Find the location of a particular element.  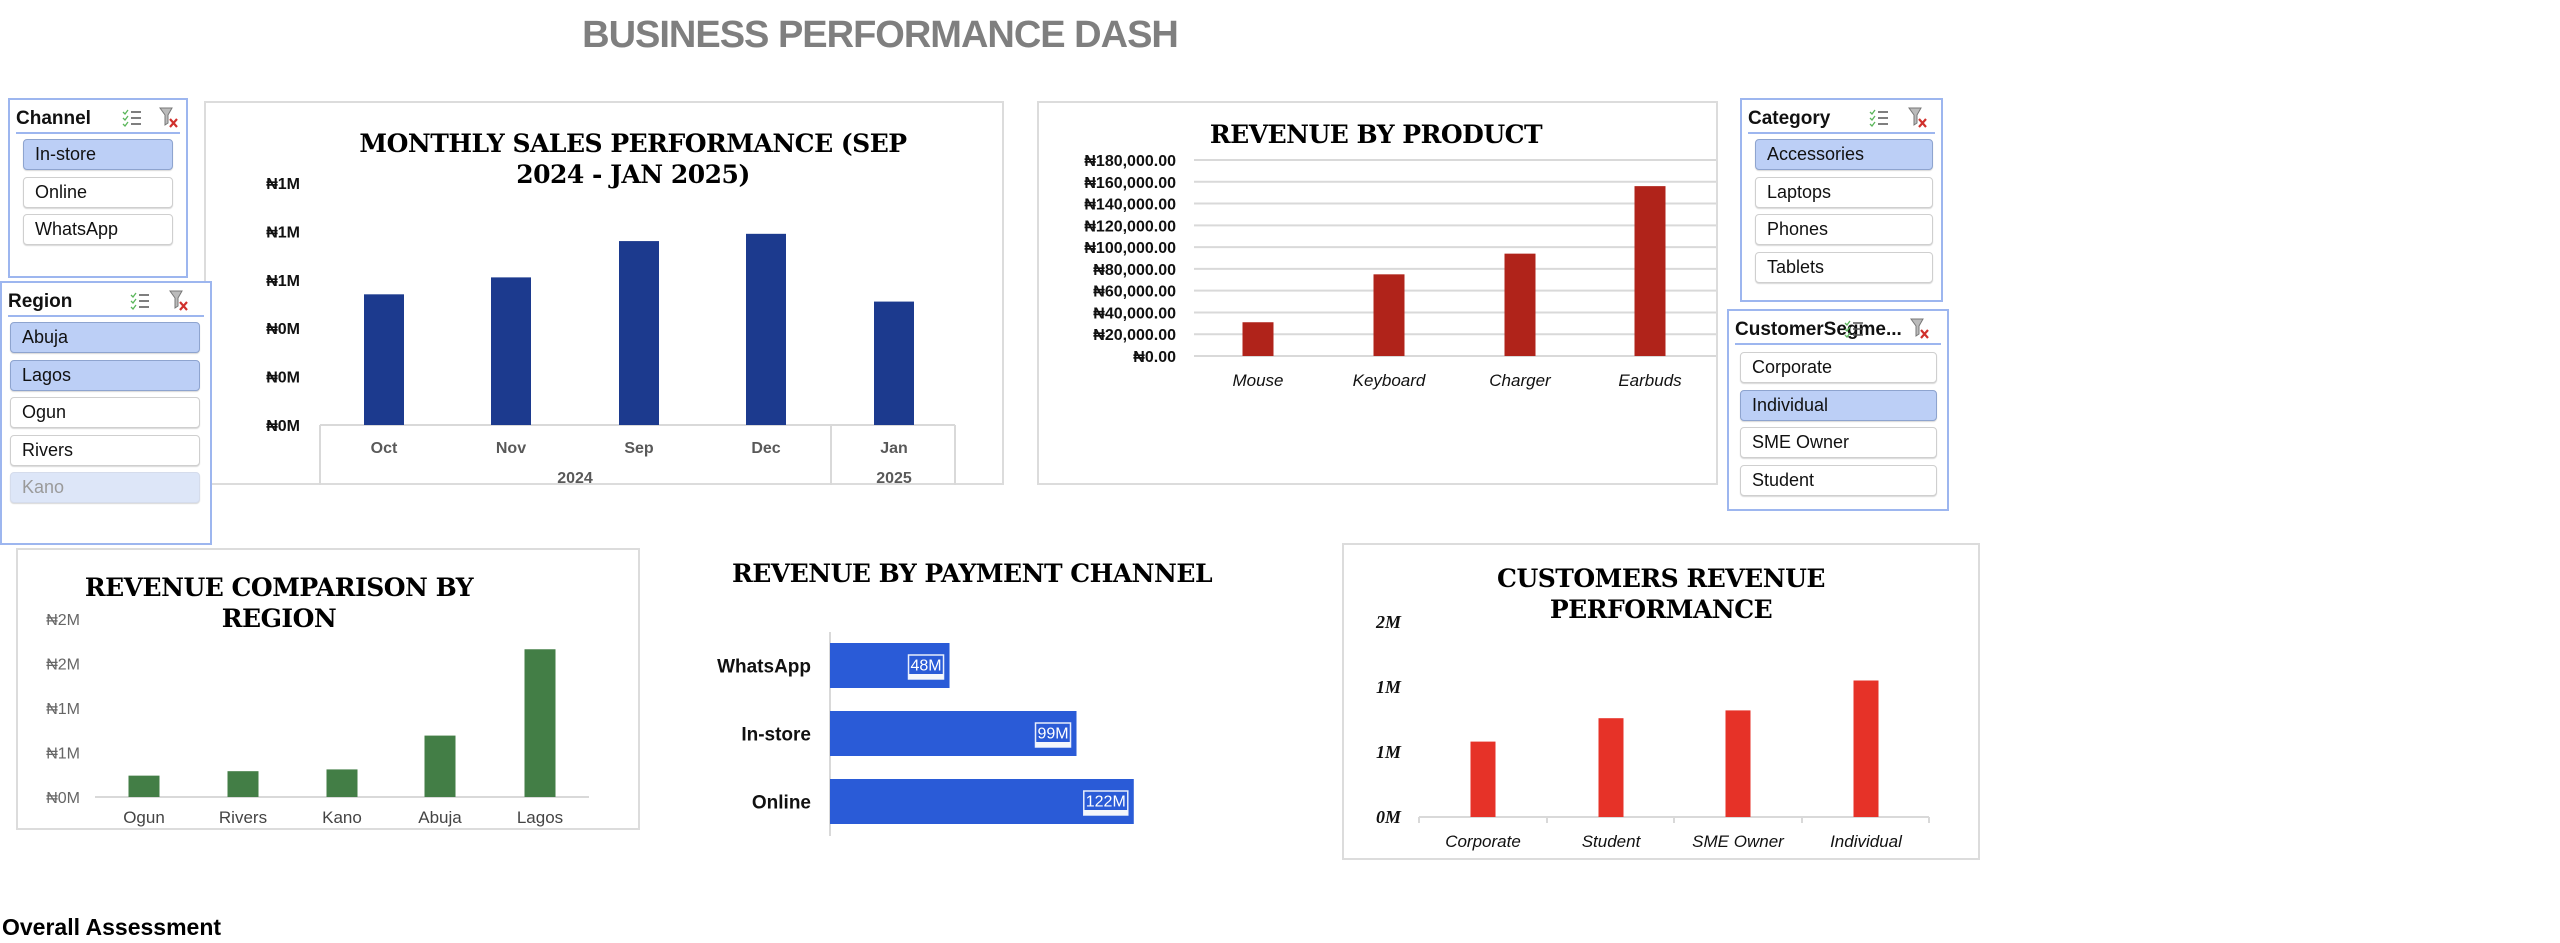

slicer-title: Channel is located at coordinates (53, 118).